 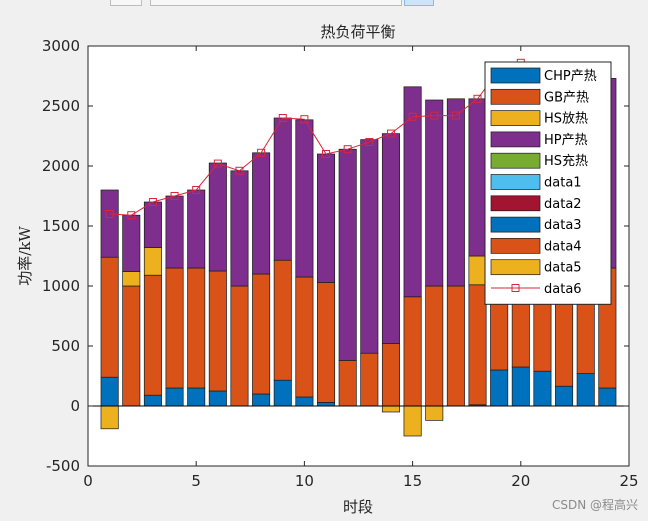 I want to click on bar-hs--2, so click(x=131, y=279).